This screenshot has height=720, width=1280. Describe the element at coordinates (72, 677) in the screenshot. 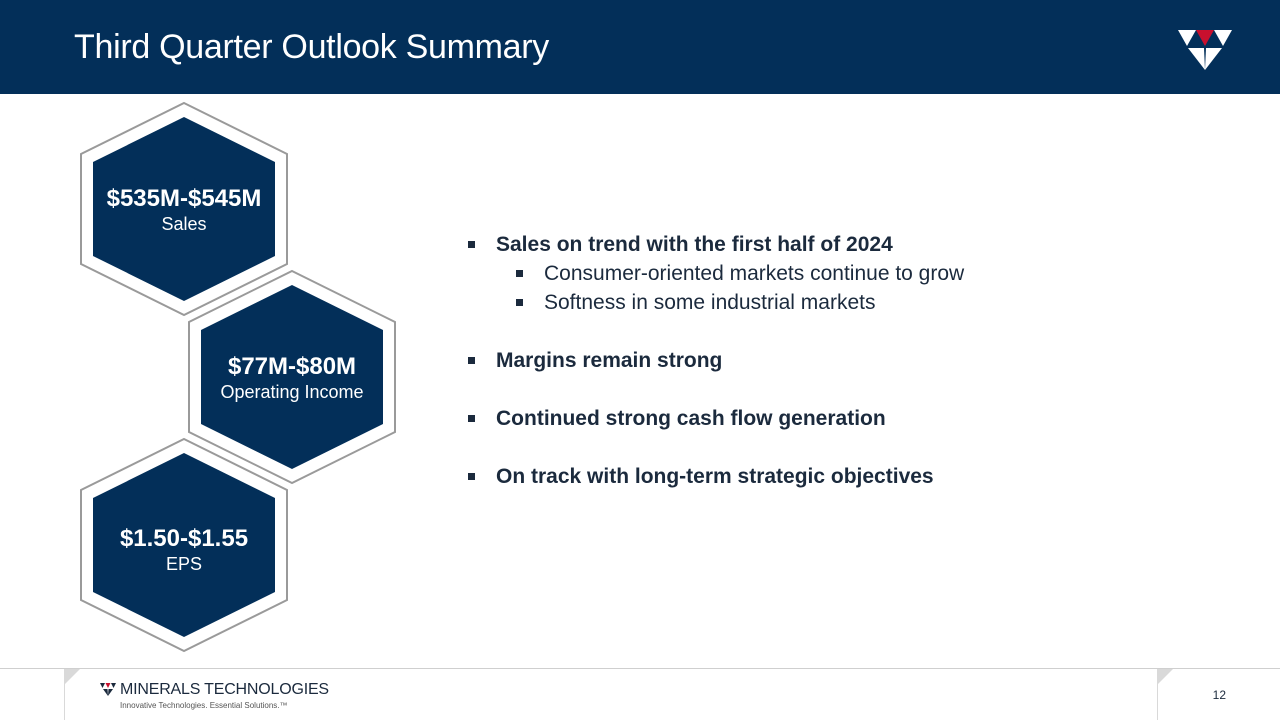

I see `footer-corner-left` at that location.